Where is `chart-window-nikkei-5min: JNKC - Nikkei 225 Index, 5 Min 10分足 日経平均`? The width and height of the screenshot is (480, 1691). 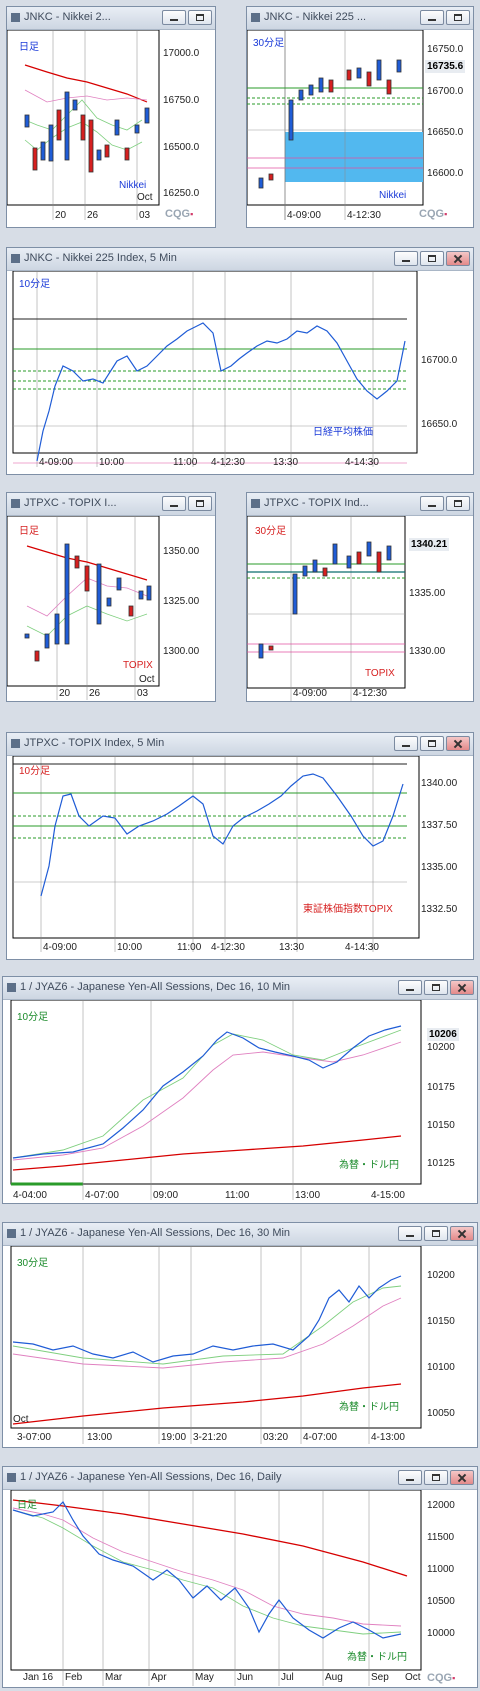
chart-window-nikkei-5min: JNKC - Nikkei 225 Index, 5 Min 10分足 日経平均 is located at coordinates (240, 361).